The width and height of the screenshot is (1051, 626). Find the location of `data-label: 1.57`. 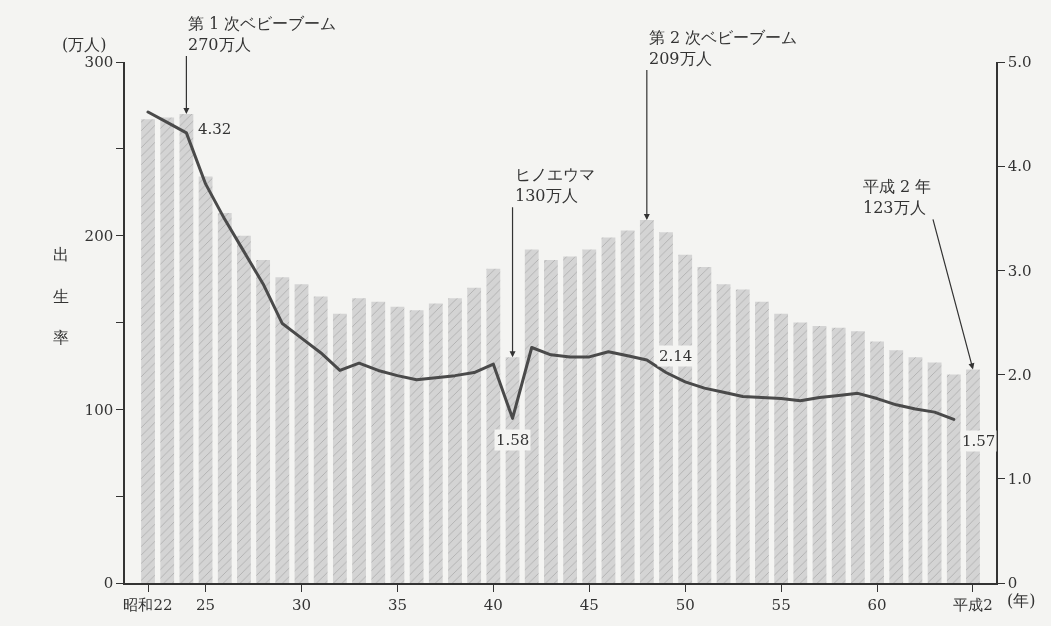

data-label: 1.57 is located at coordinates (979, 441).